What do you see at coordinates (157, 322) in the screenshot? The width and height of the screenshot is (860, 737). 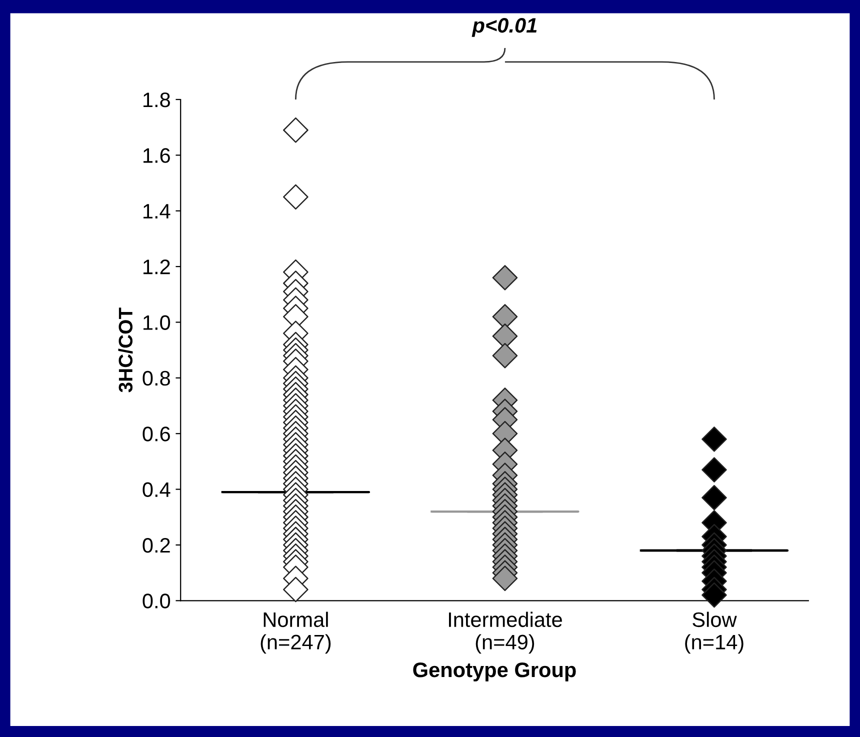 I see `y-tick-label: 1.0` at bounding box center [157, 322].